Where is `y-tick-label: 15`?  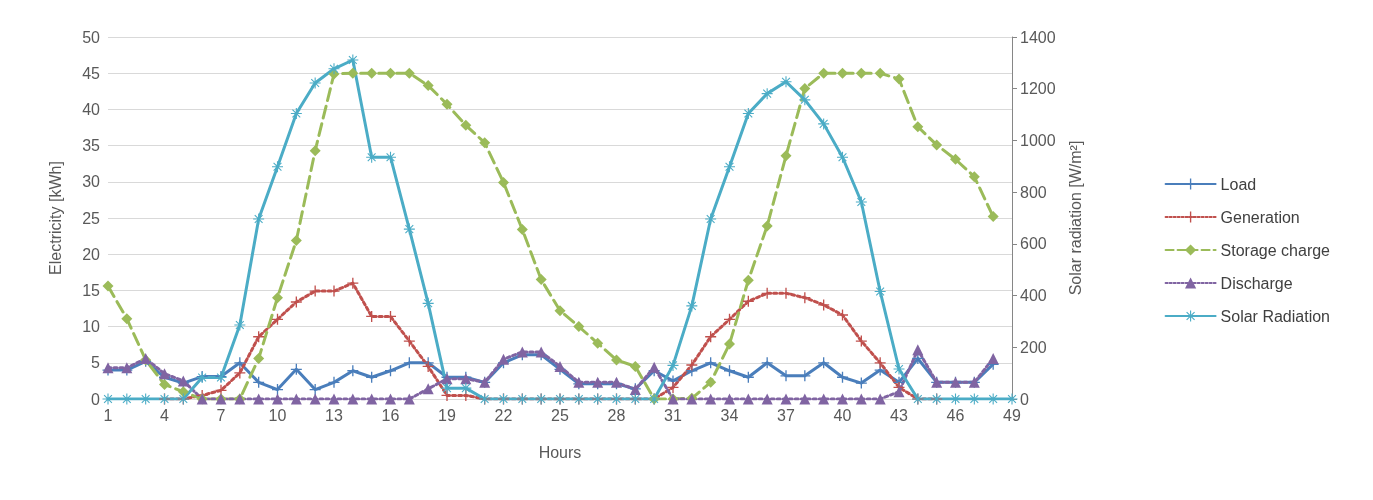 y-tick-label: 15 is located at coordinates (91, 290).